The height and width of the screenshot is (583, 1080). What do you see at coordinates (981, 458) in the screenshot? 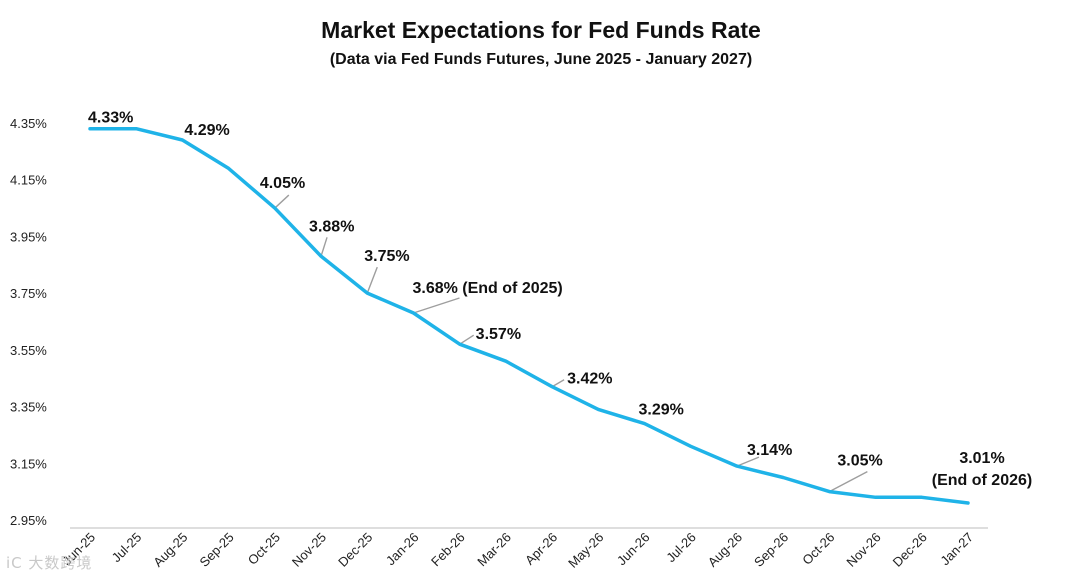
I see `data-label: 3.01%` at bounding box center [981, 458].